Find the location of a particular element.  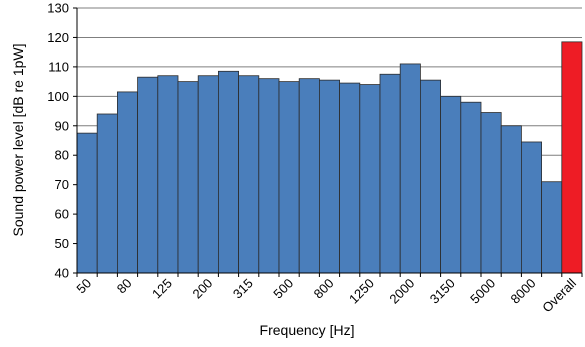

y-tick-label: 110 is located at coordinates (58, 66).